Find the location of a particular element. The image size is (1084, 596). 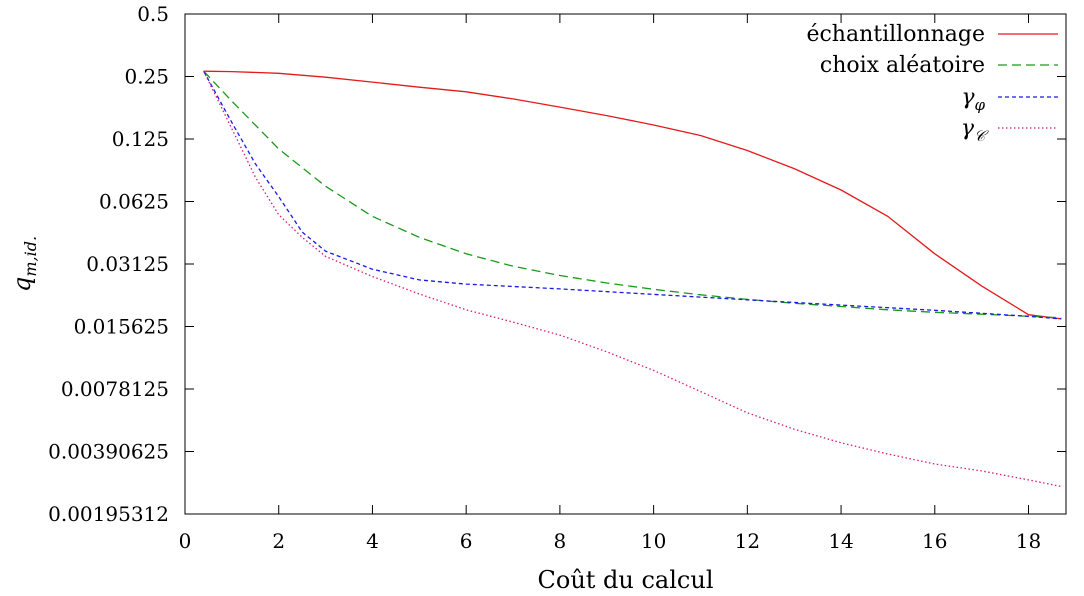

legend-label-2: choix aléatoire is located at coordinates (902, 65).